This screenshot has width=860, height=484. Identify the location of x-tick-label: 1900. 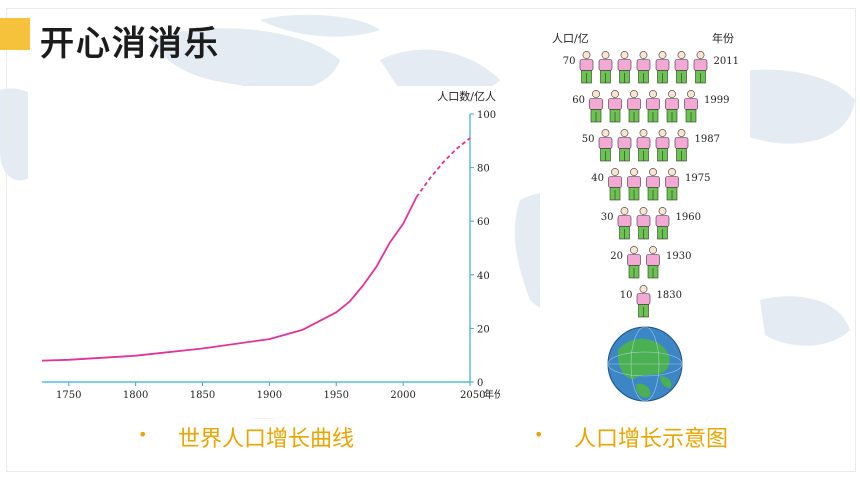
(269, 395).